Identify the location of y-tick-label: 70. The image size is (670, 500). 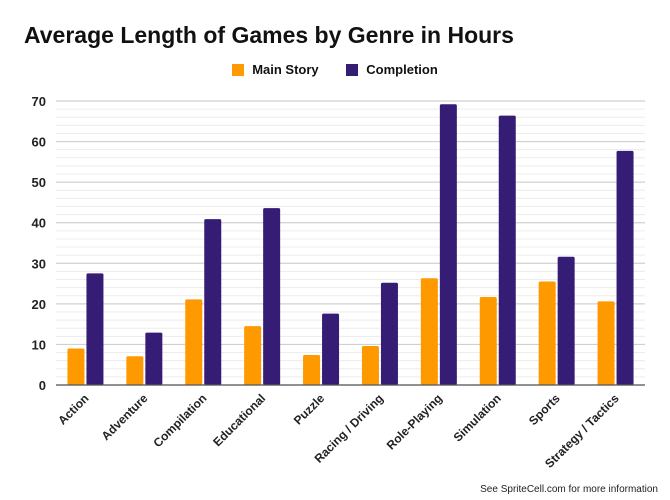
(39, 101).